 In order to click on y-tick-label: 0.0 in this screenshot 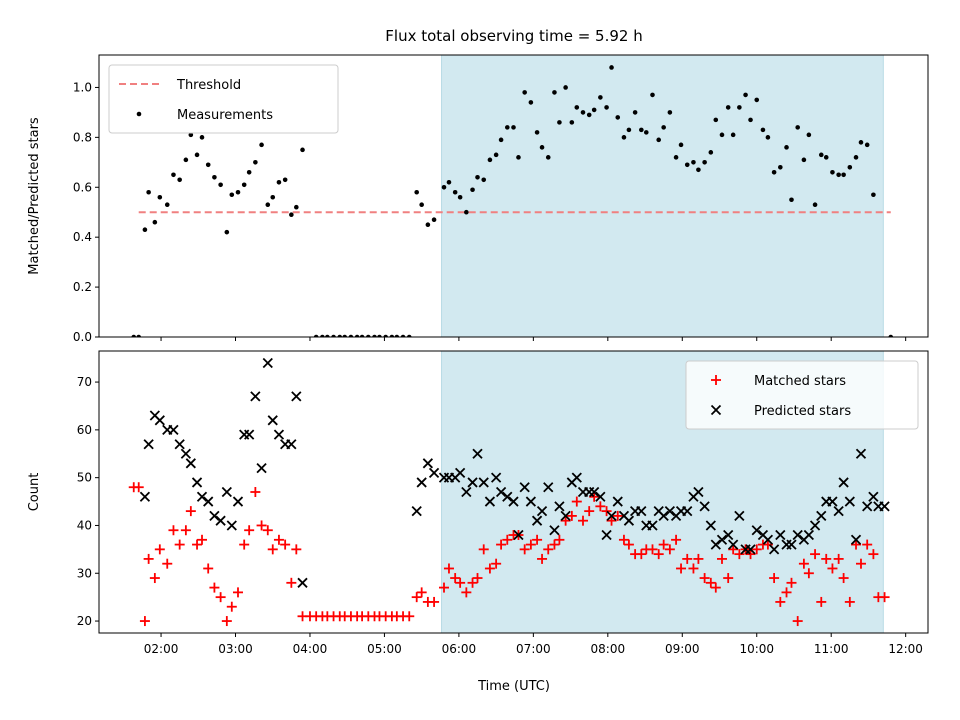, I will do `click(82, 337)`.